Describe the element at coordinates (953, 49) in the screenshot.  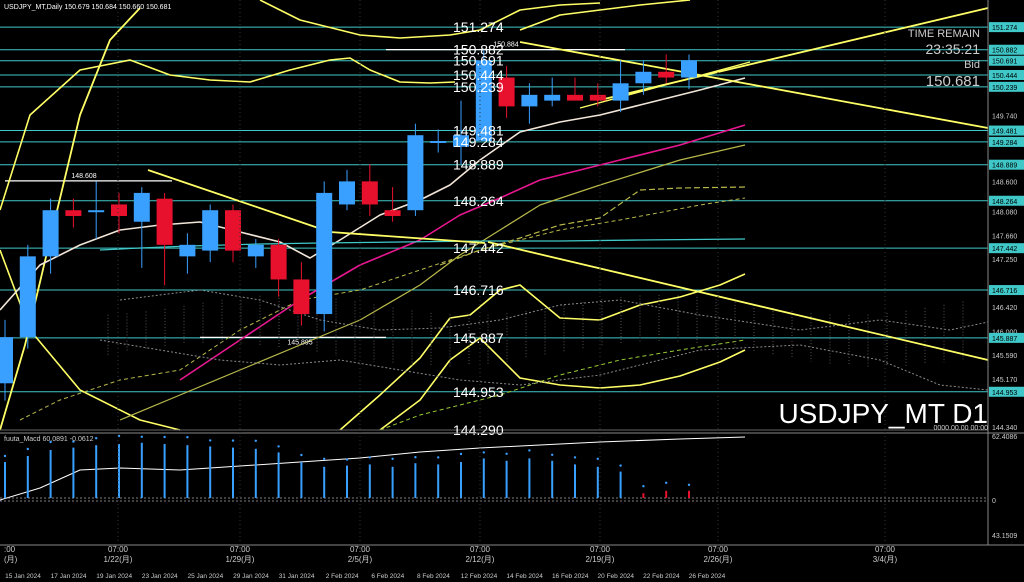
I see `time-remain-value: 23:35:21` at that location.